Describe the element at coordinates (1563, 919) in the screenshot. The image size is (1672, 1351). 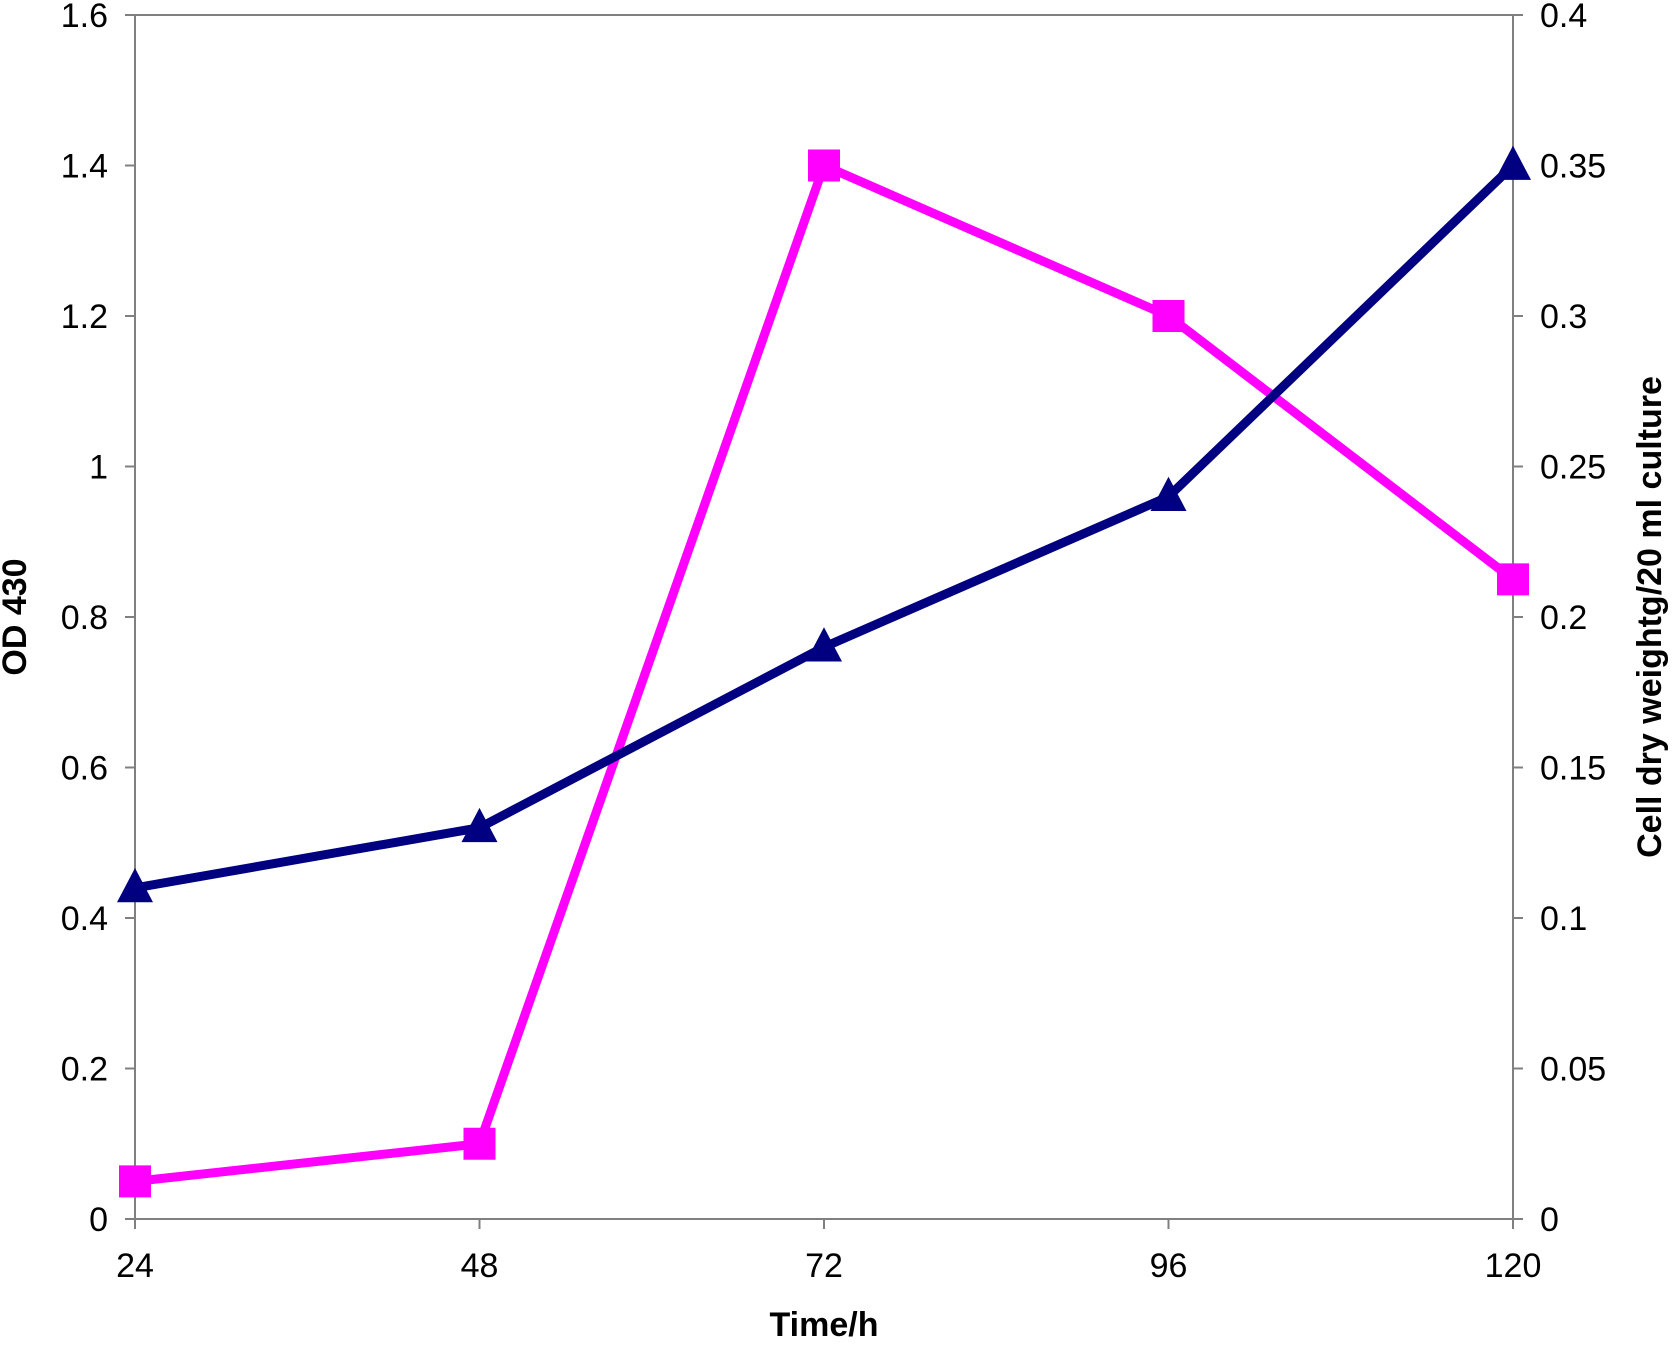
I see `right-y-tick-label: 0.1` at that location.